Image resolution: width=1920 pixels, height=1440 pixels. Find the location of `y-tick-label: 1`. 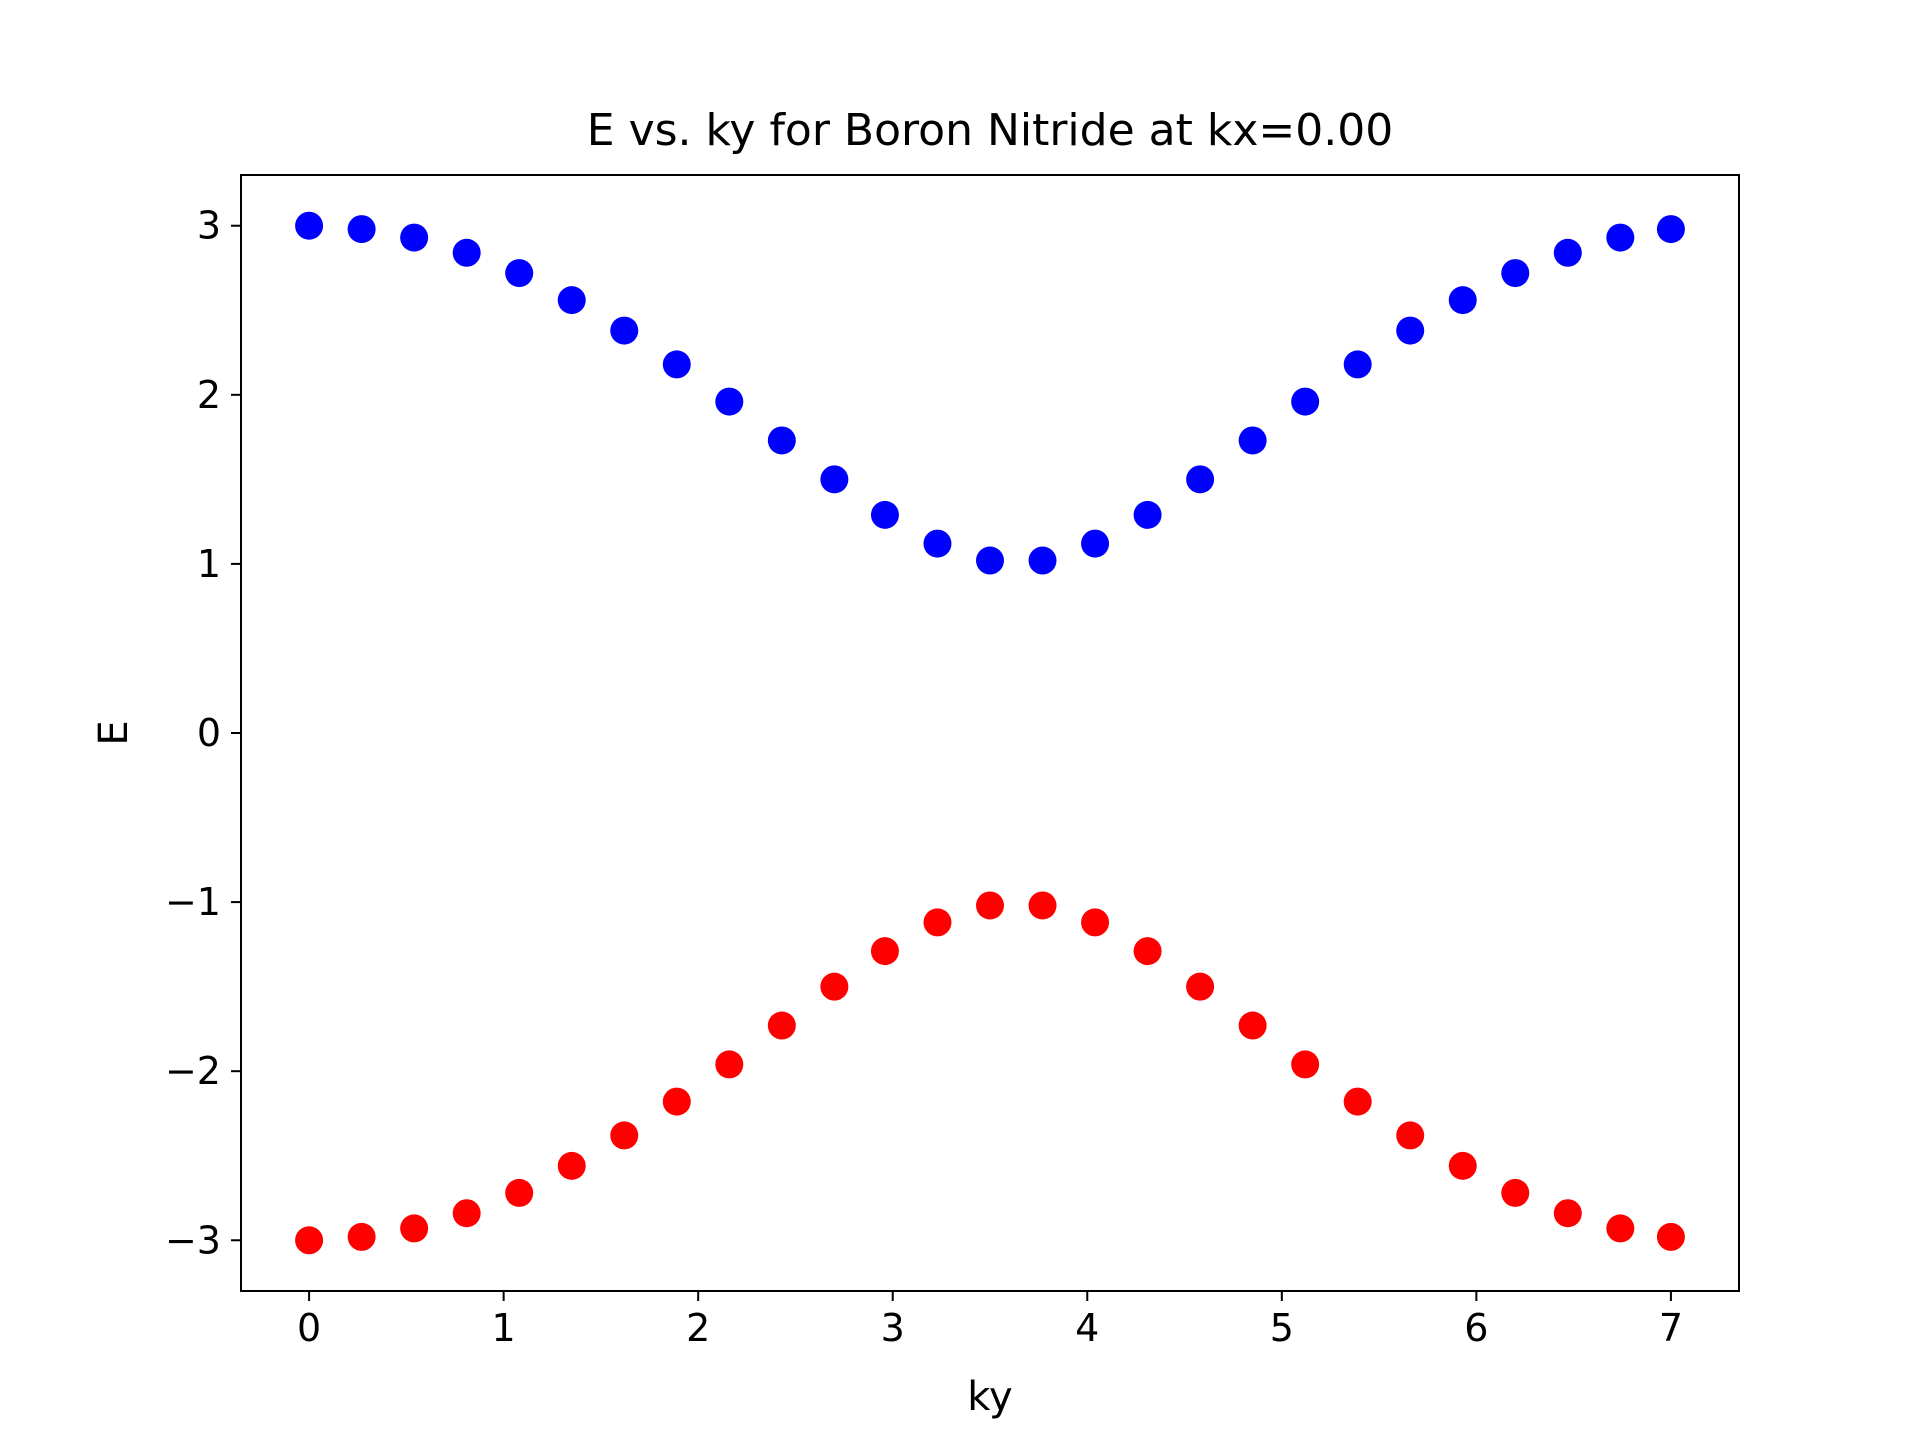

y-tick-label: 1 is located at coordinates (209, 564).